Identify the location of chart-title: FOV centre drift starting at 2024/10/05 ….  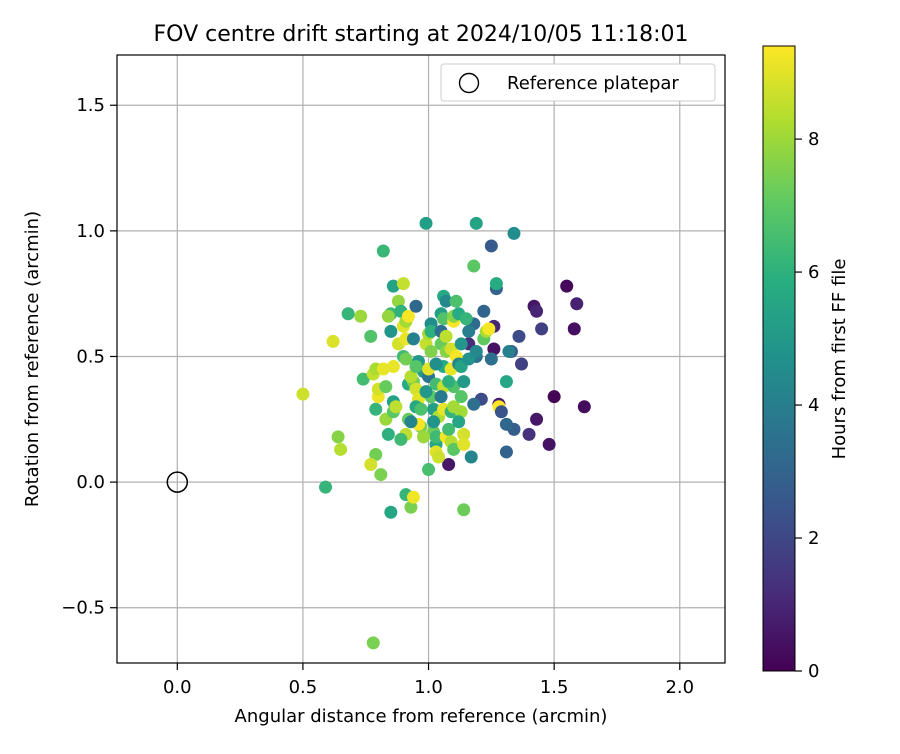
(421, 34).